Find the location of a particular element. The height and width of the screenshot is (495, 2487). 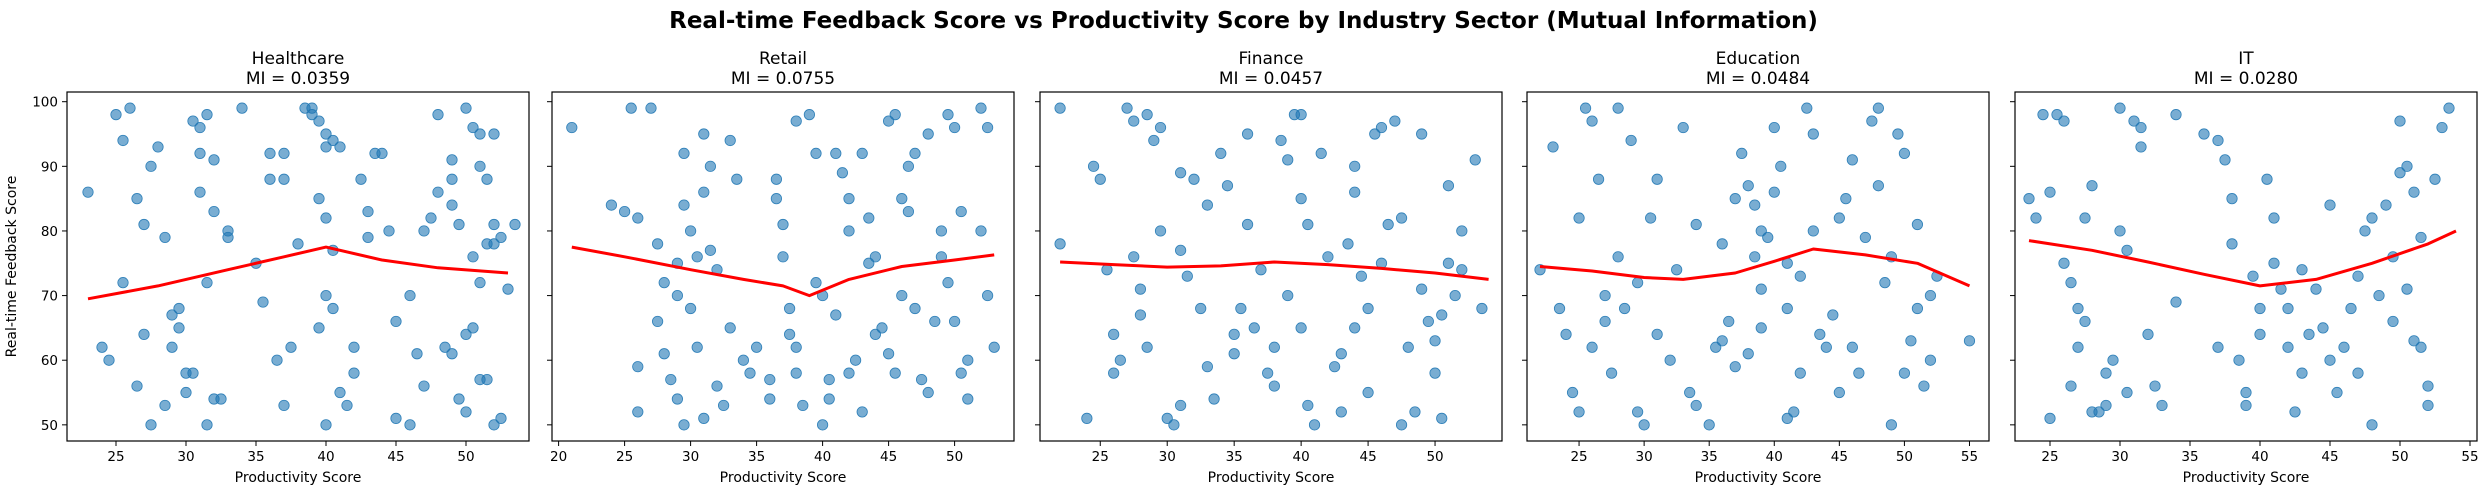

x-tick-label: 25 is located at coordinates (624, 457).